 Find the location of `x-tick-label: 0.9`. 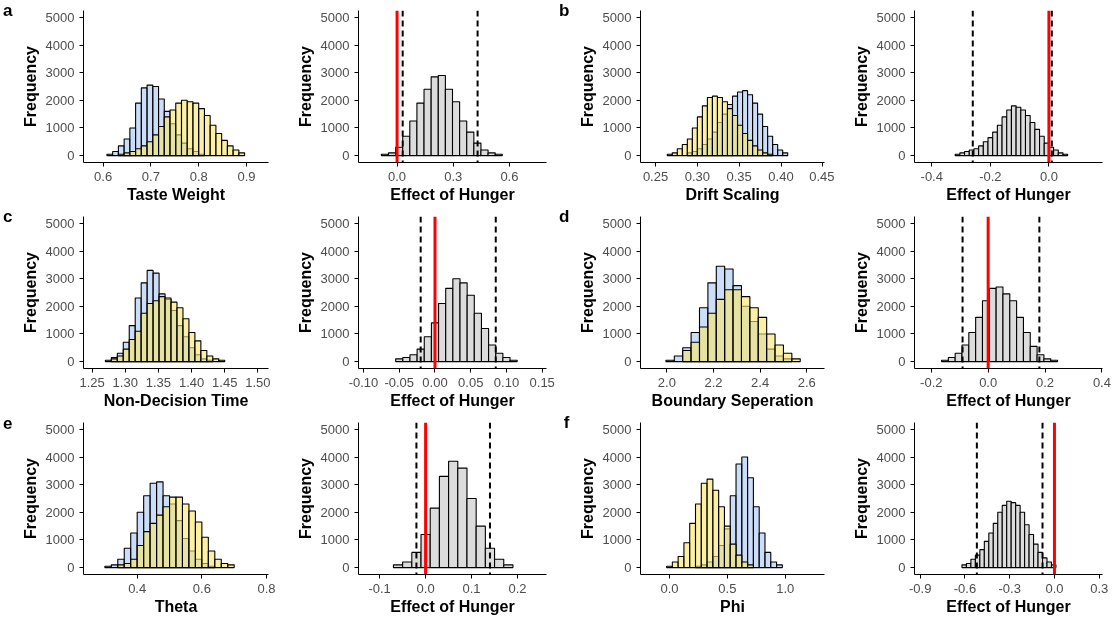

x-tick-label: 0.9 is located at coordinates (246, 176).